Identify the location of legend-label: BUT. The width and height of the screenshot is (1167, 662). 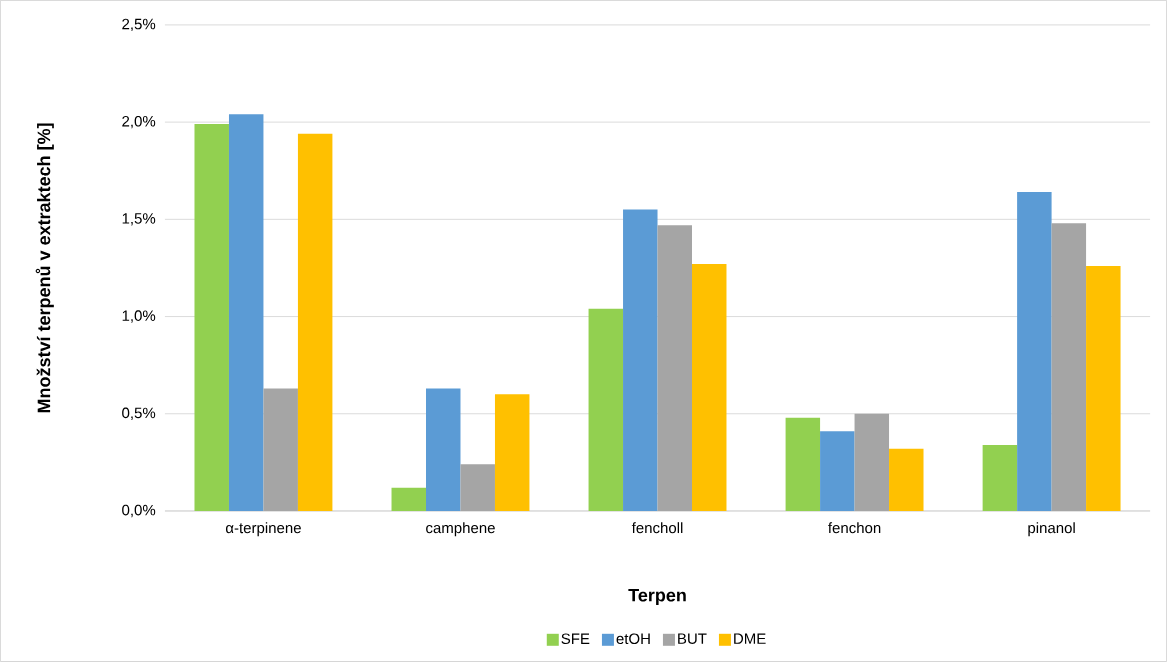
(692, 639).